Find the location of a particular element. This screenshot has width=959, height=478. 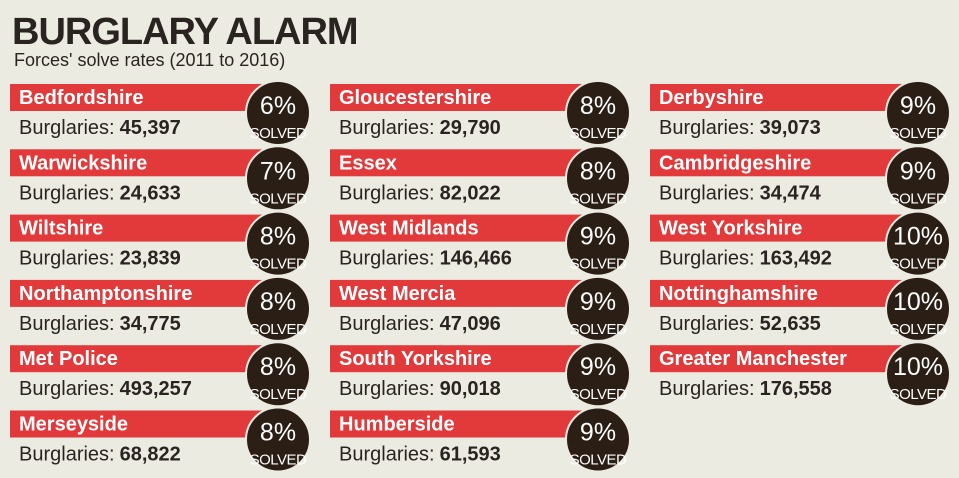

force-card: Merseyside Burglaries: 68,822 8% SOLVED is located at coordinates (160, 439).